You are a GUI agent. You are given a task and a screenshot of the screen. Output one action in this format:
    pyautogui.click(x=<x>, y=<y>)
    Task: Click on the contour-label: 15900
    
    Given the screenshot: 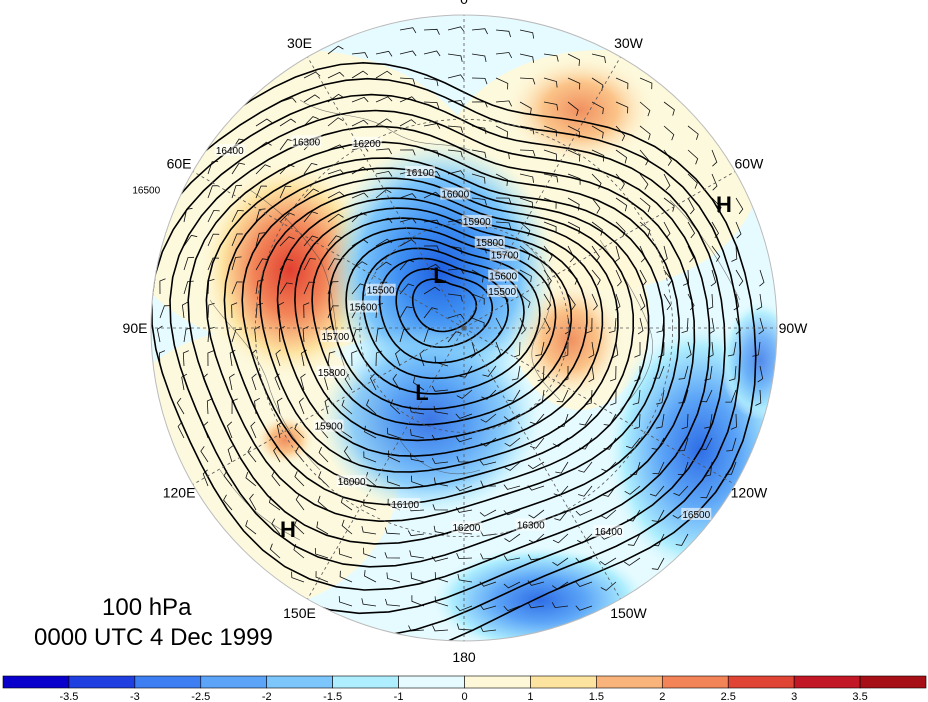 What is the action you would take?
    pyautogui.click(x=329, y=427)
    